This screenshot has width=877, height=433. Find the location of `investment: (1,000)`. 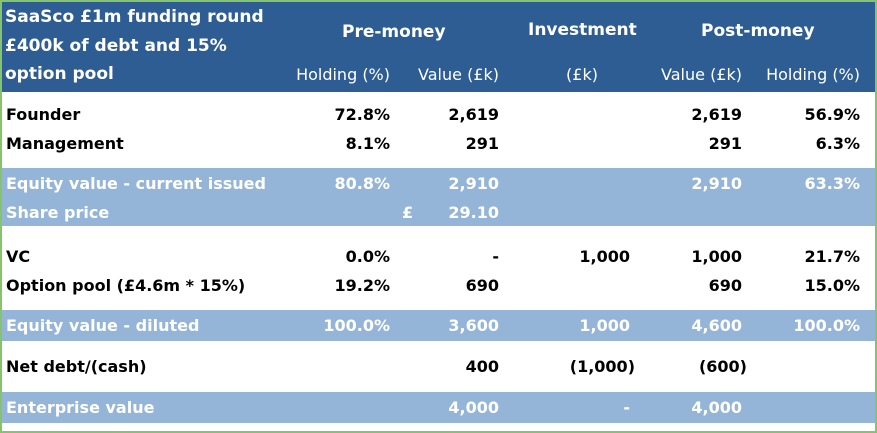

investment: (1,000) is located at coordinates (602, 366).